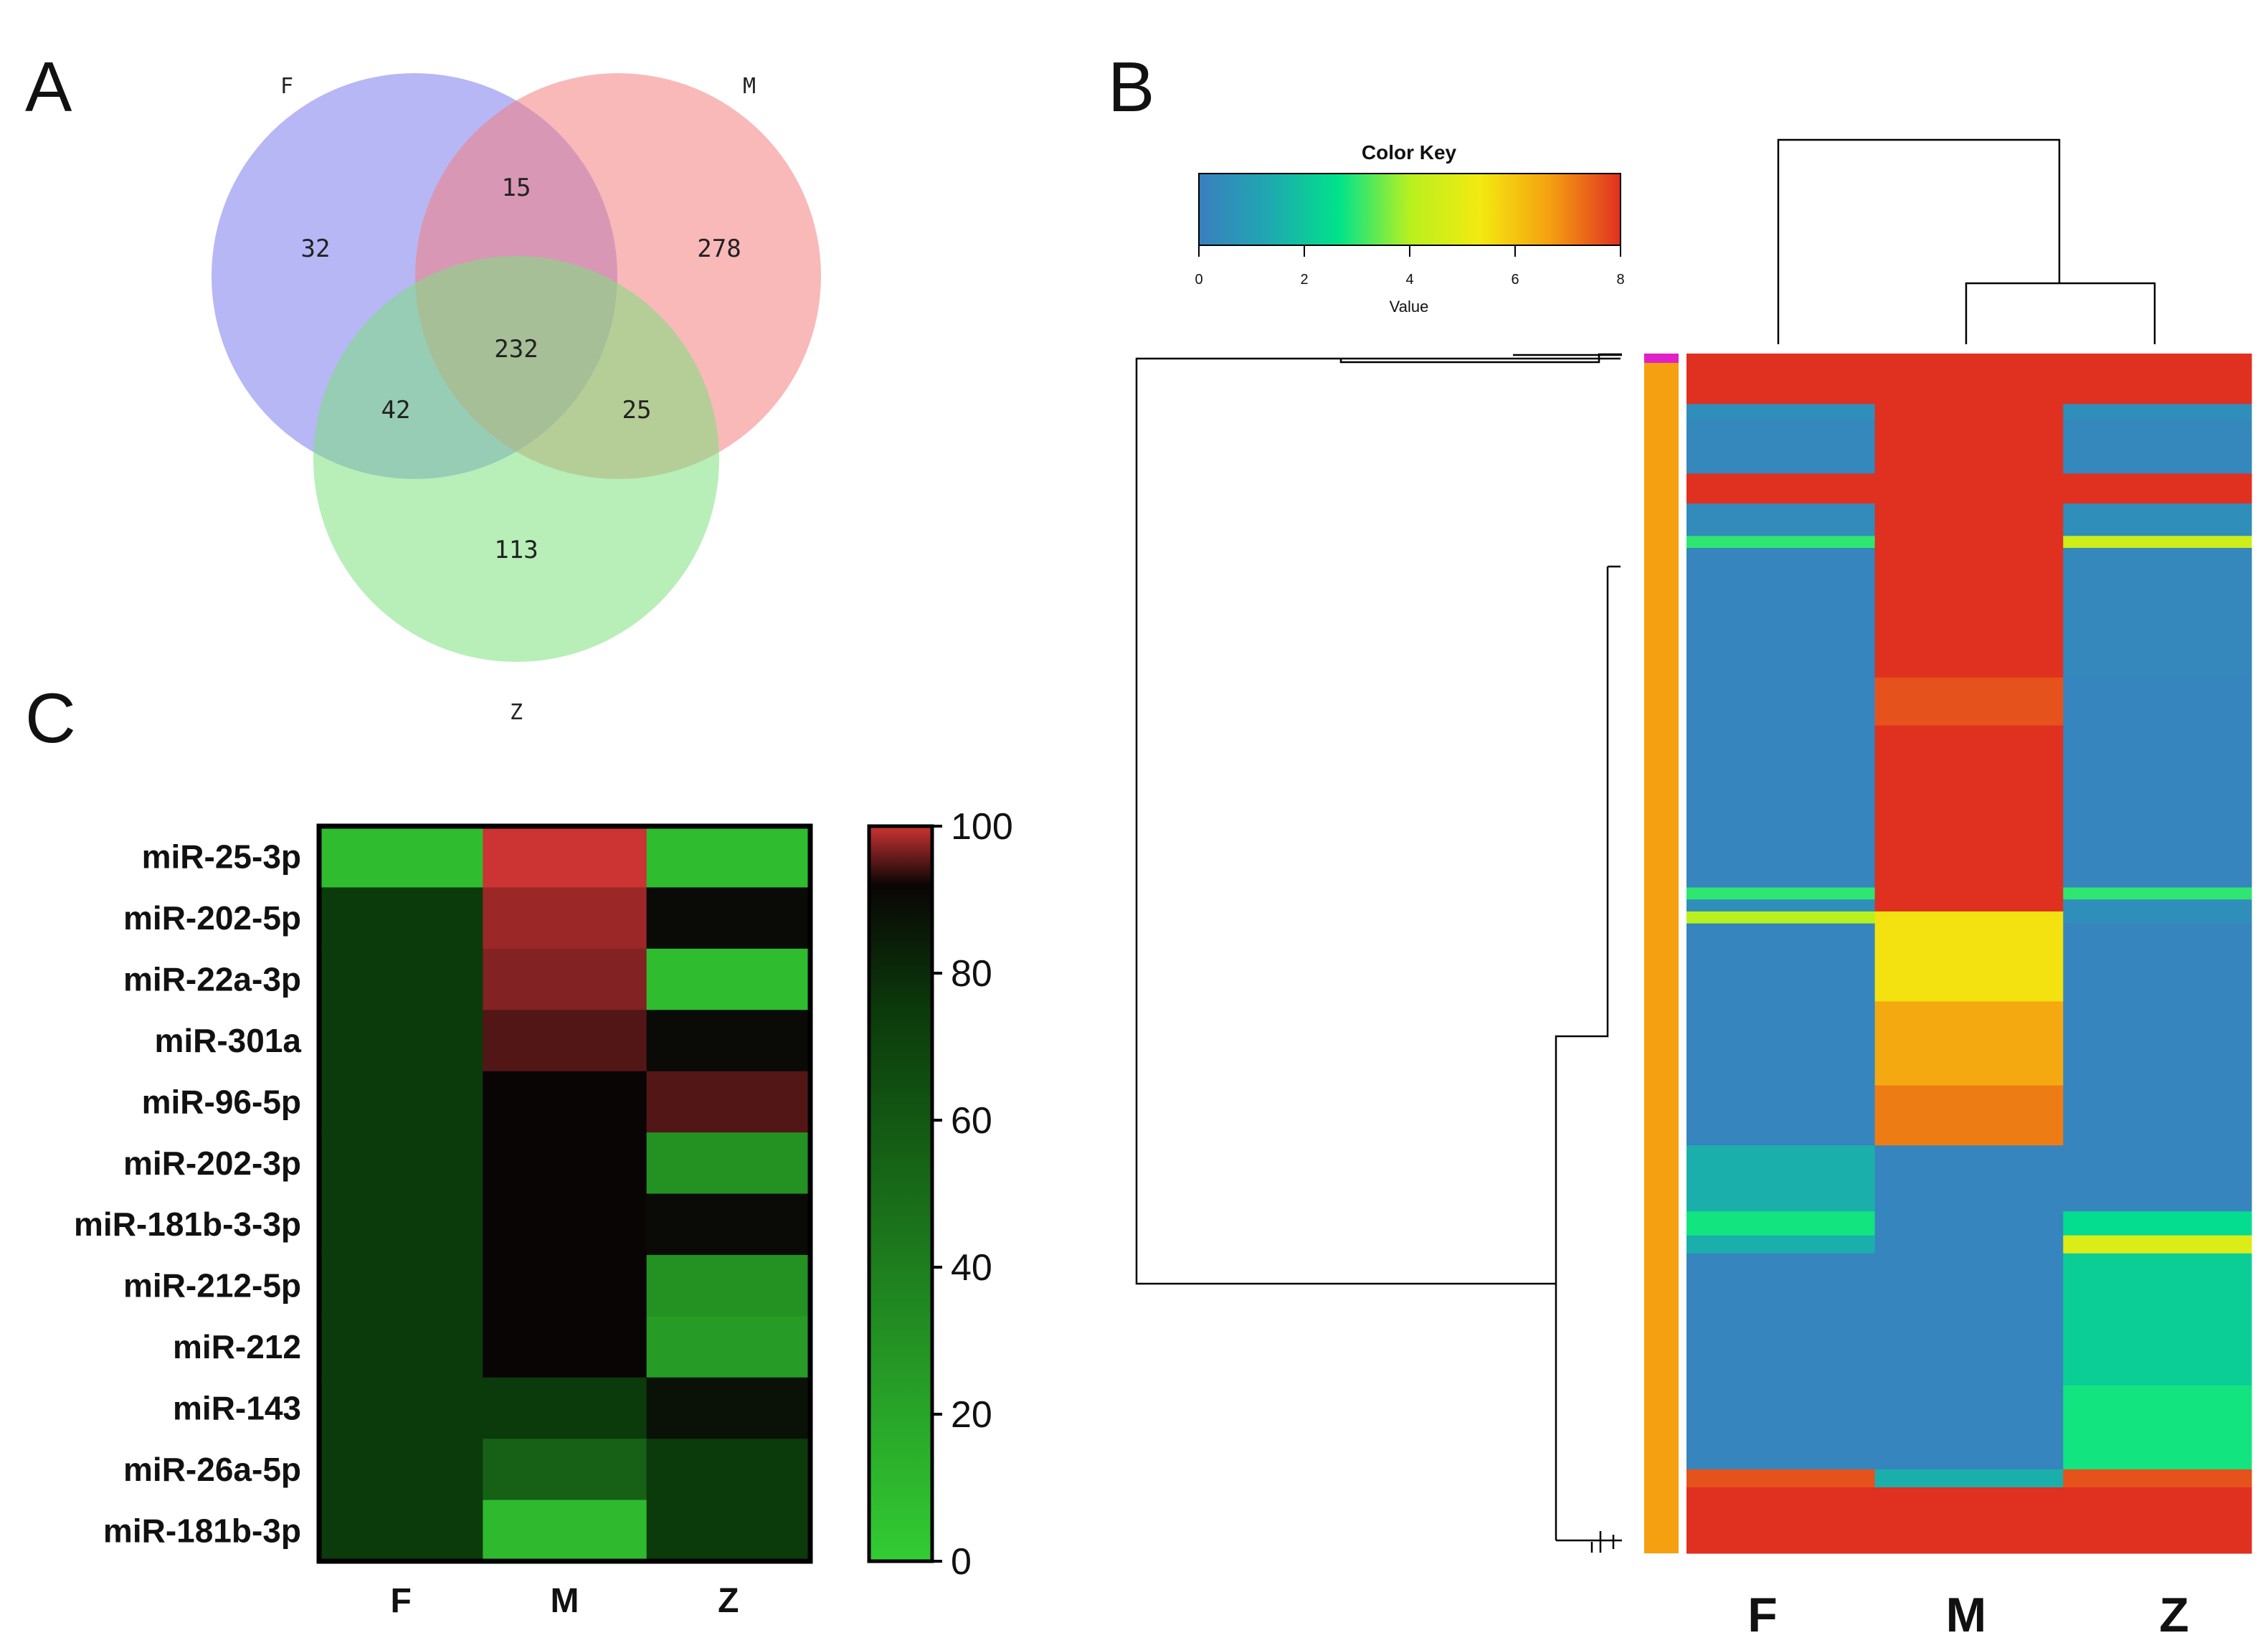  What do you see at coordinates (516, 188) in the screenshot?
I see `venn-count-f-m: 15` at bounding box center [516, 188].